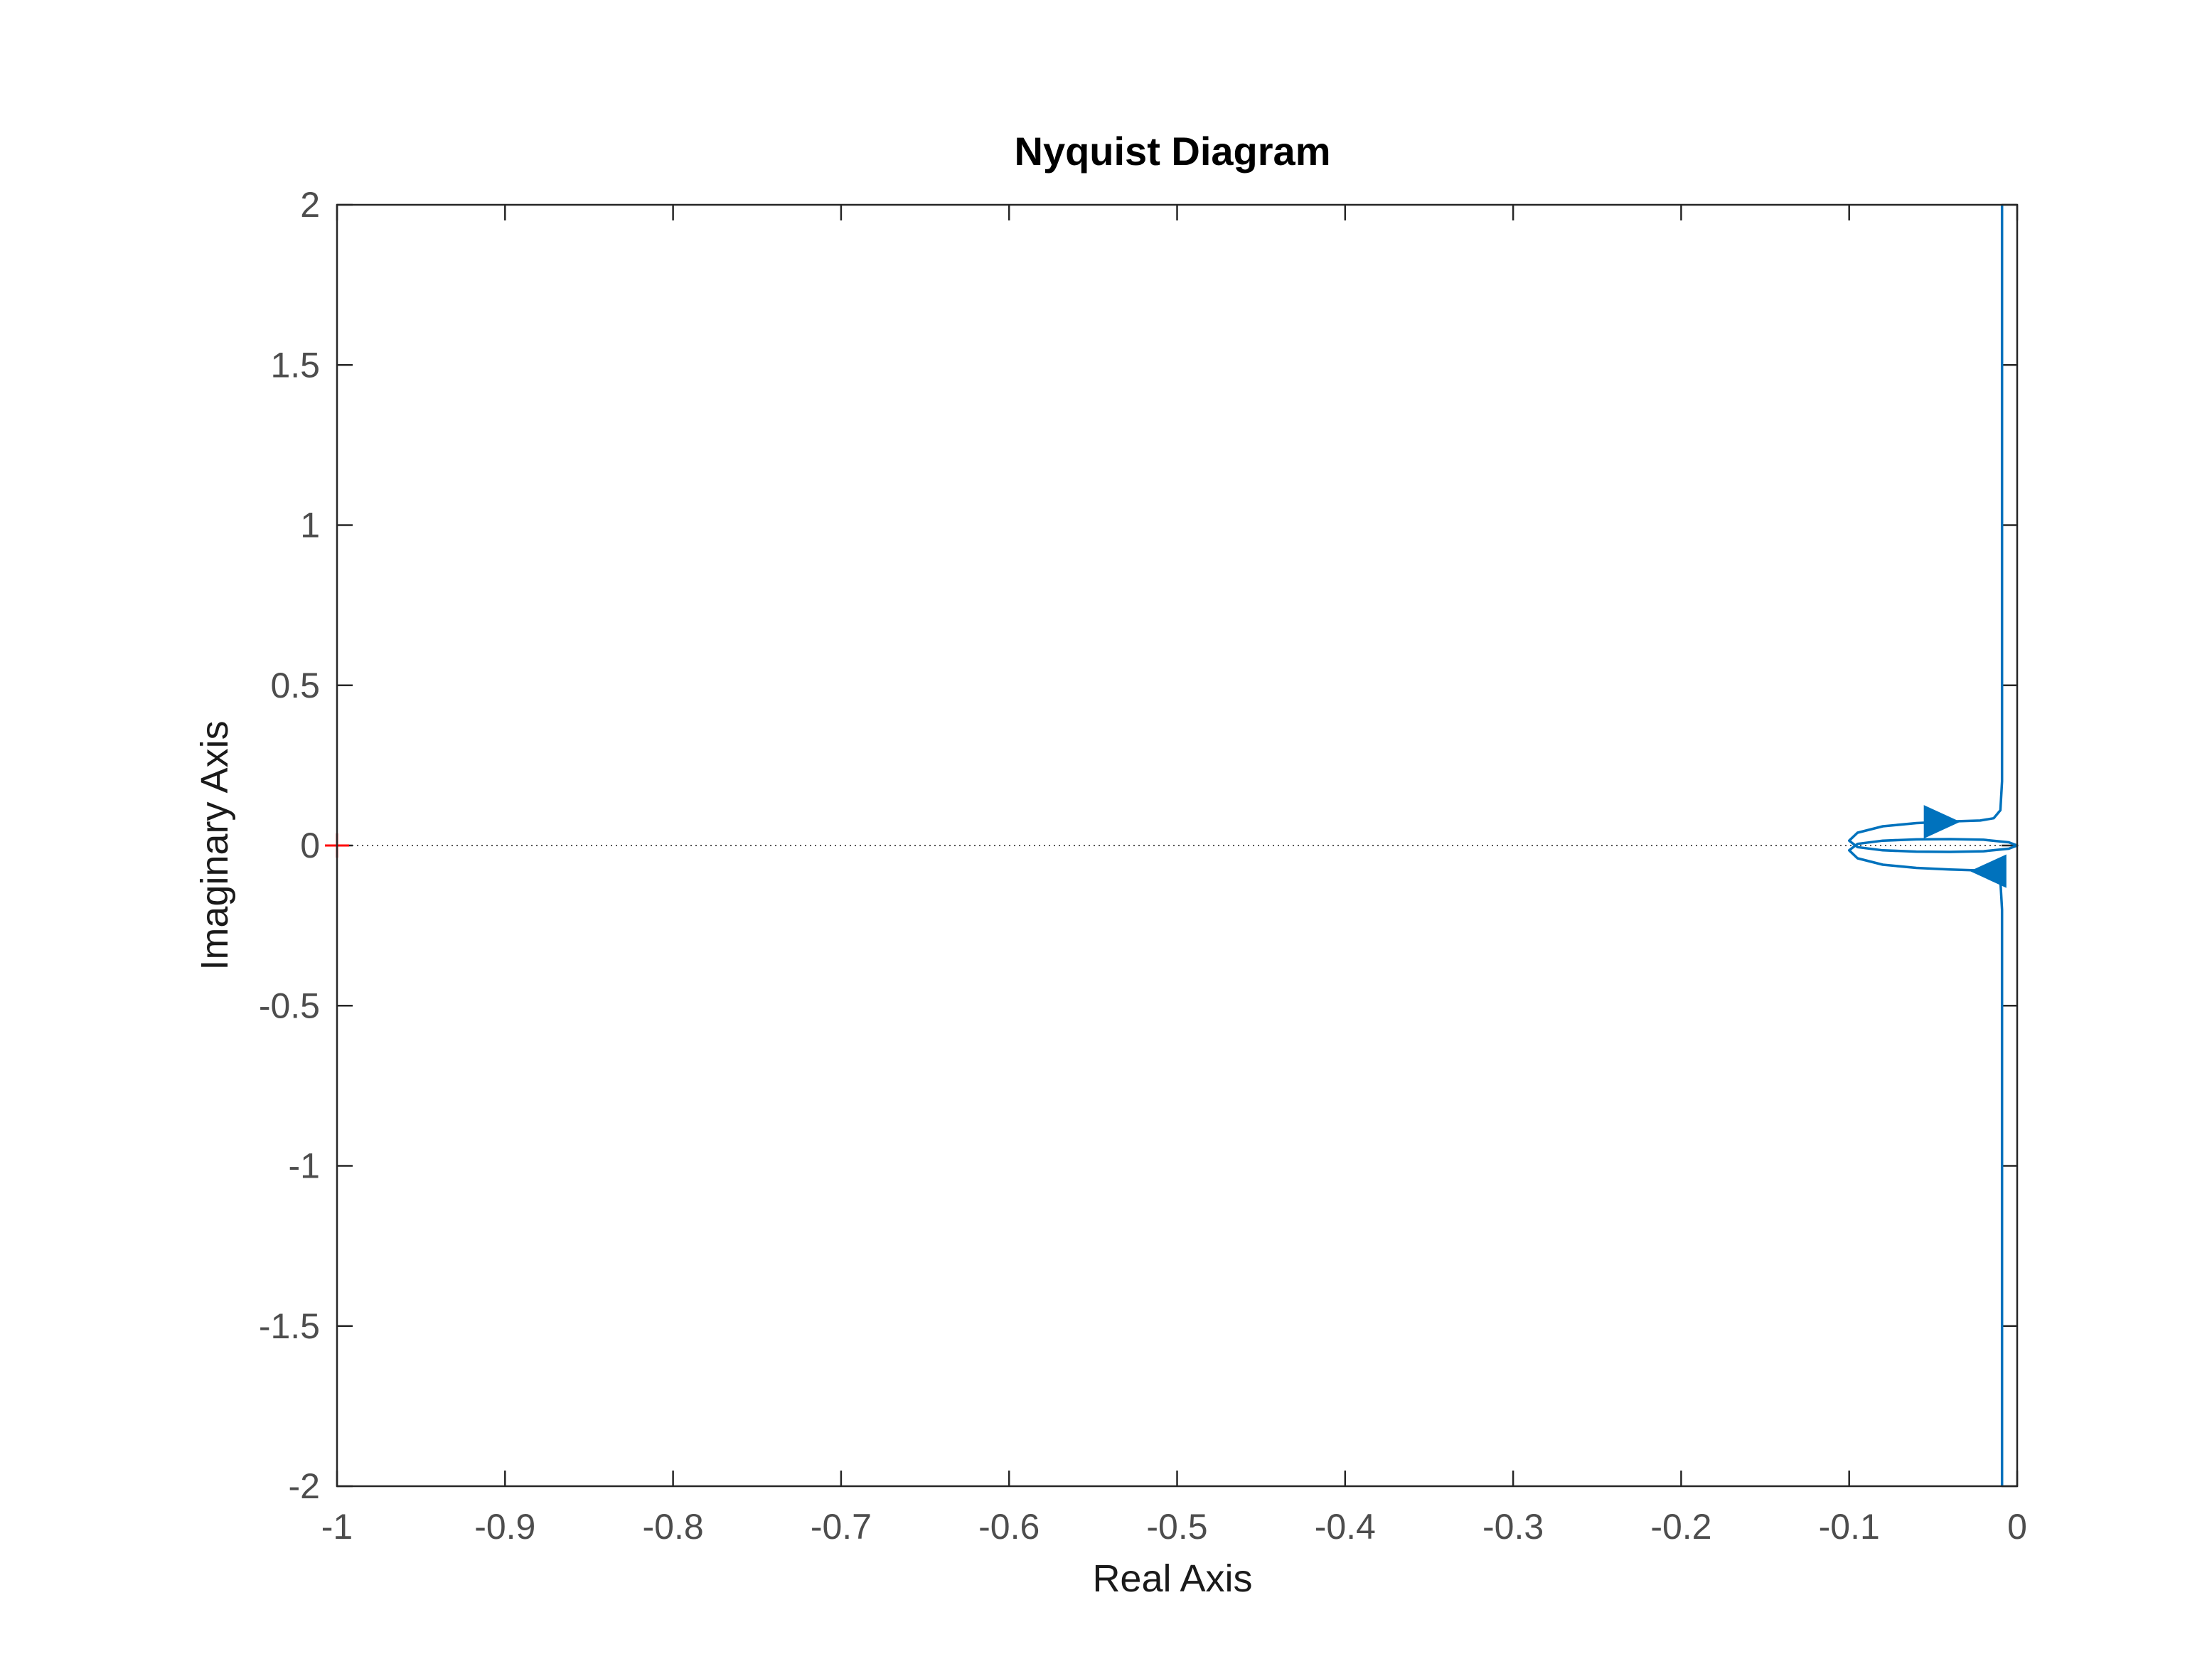  What do you see at coordinates (1172, 1578) in the screenshot?
I see `x-axis-label: Real Axis` at bounding box center [1172, 1578].